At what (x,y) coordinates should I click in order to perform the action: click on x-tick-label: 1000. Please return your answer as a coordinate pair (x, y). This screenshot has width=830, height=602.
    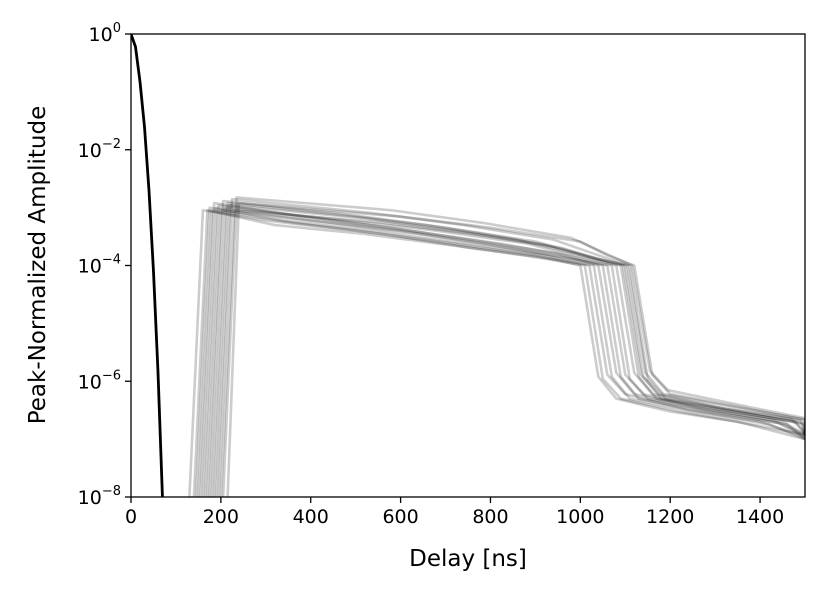
    Looking at the image, I should click on (580, 517).